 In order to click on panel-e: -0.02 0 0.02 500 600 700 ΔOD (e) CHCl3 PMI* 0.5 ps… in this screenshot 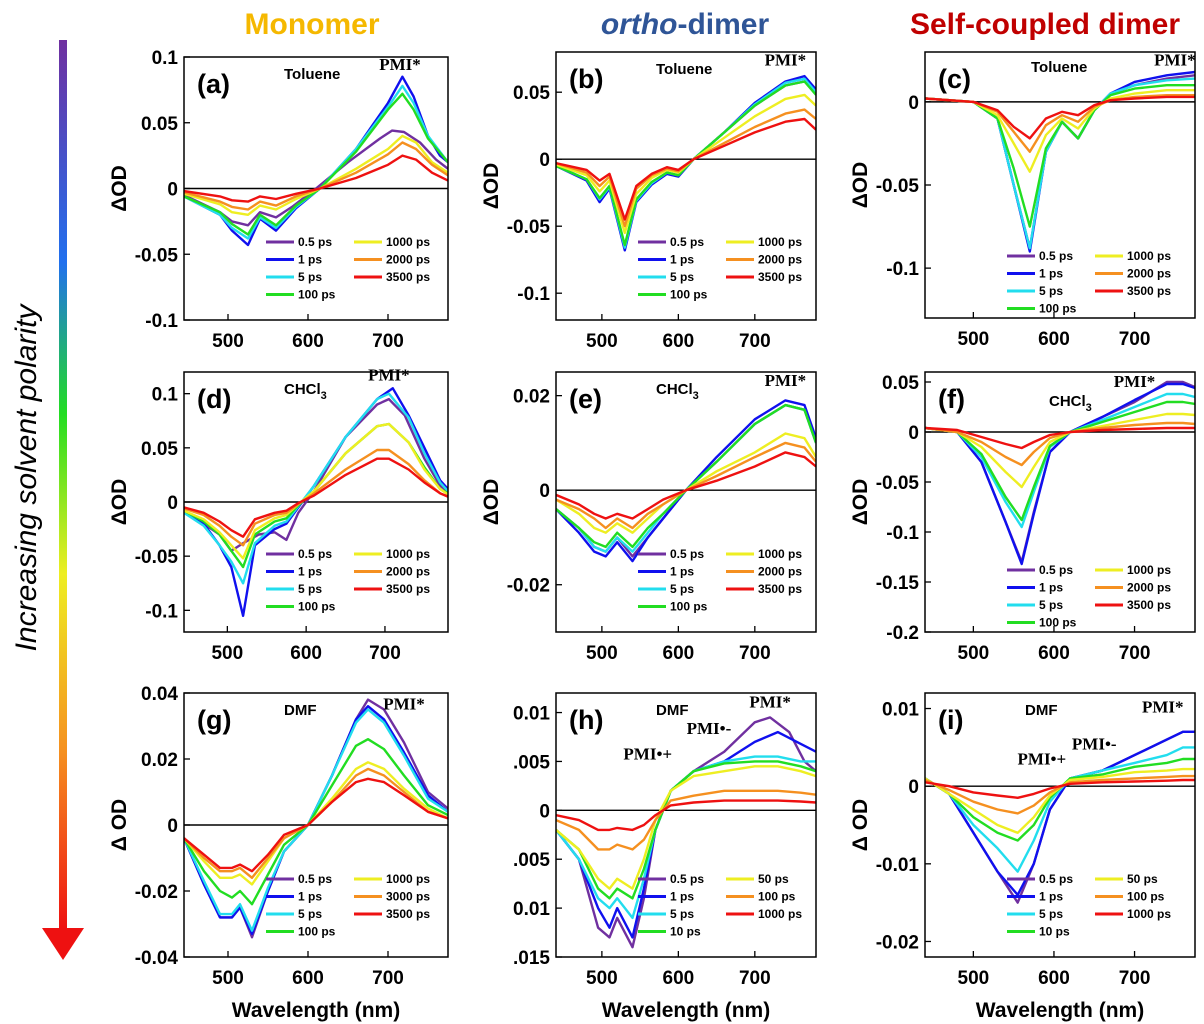, I will do `click(648, 517)`.